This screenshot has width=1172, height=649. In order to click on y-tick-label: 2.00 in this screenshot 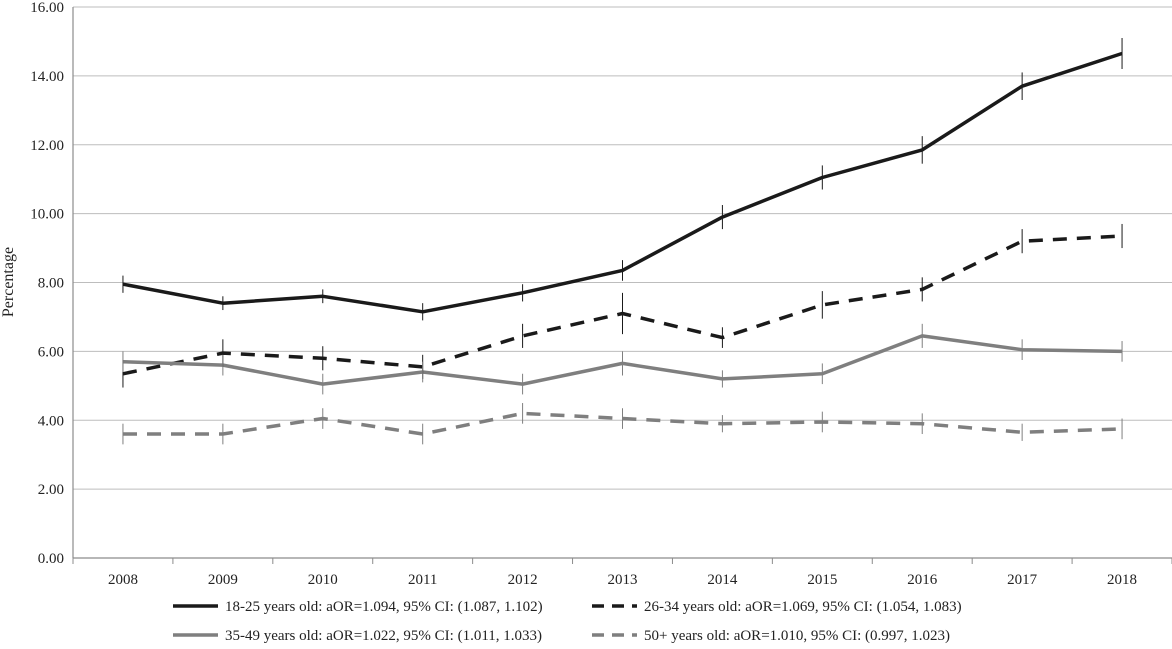, I will do `click(51, 490)`.